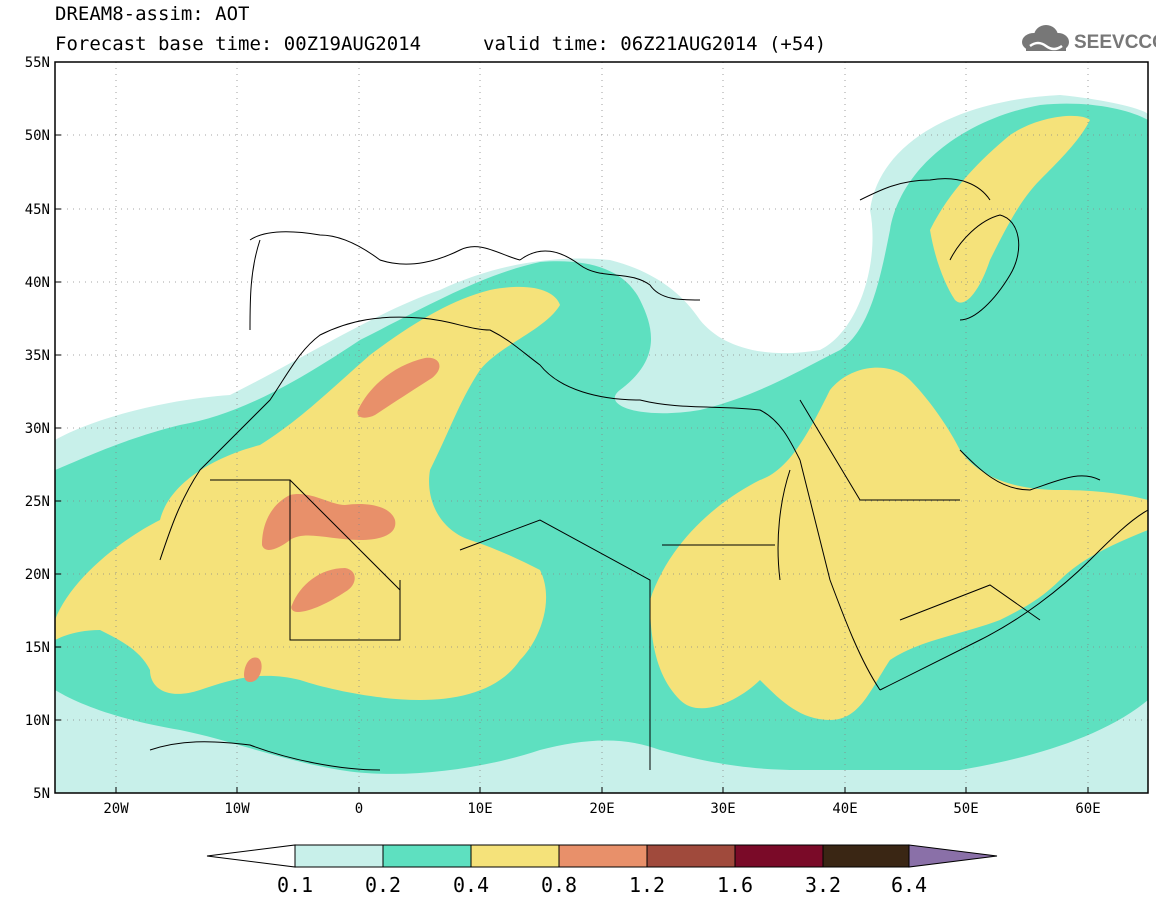  I want to click on lat-label-50n: 50N, so click(37, 136).